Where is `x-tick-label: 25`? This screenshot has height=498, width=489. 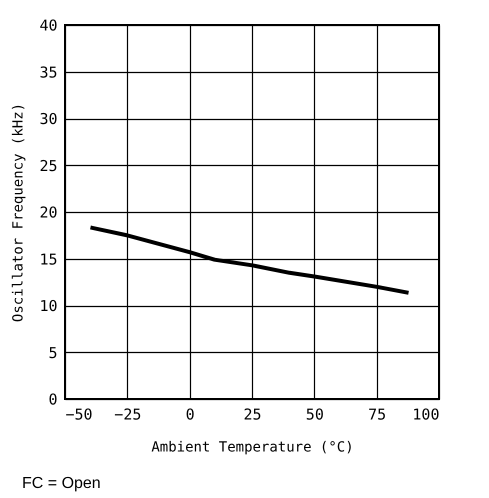 x-tick-label: 25 is located at coordinates (252, 415).